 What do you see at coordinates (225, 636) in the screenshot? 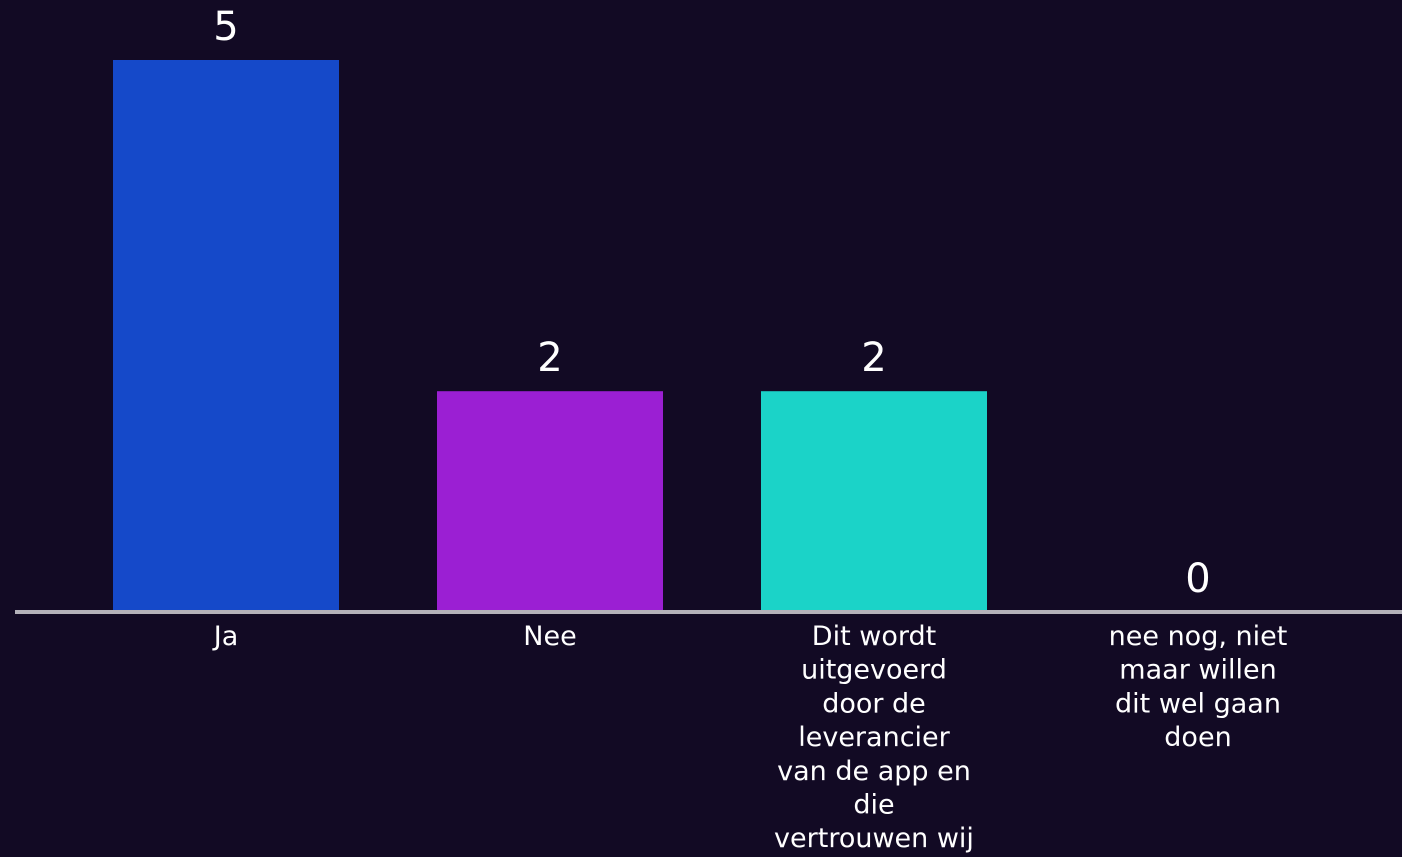
I see `category-label-0: Ja` at bounding box center [225, 636].